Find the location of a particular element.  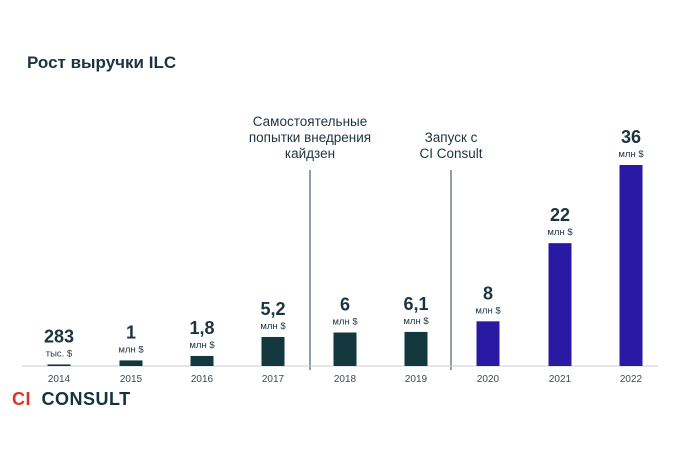

annotation-1-line-1: Самостоятельные is located at coordinates (310, 121).